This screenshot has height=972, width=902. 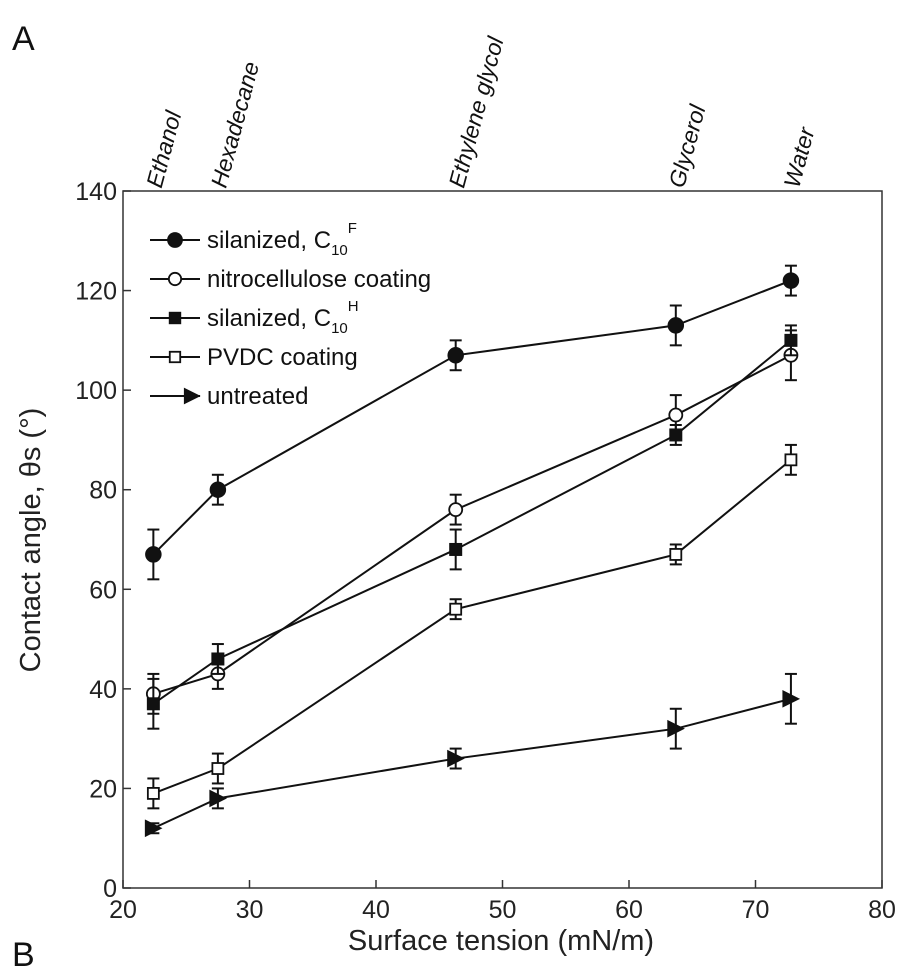 I want to click on x-tick-label: 50, so click(x=503, y=910).